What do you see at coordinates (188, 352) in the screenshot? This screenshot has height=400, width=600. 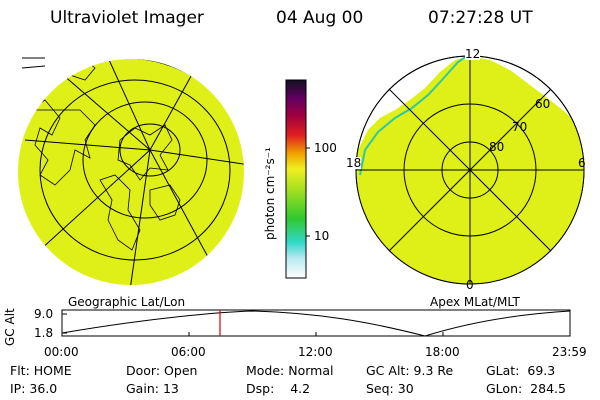 I see `altitude-xtick-1: 06:00` at bounding box center [188, 352].